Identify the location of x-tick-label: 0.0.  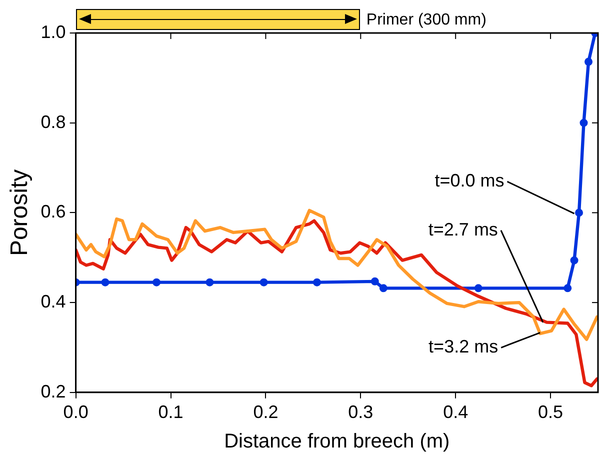
(75, 412).